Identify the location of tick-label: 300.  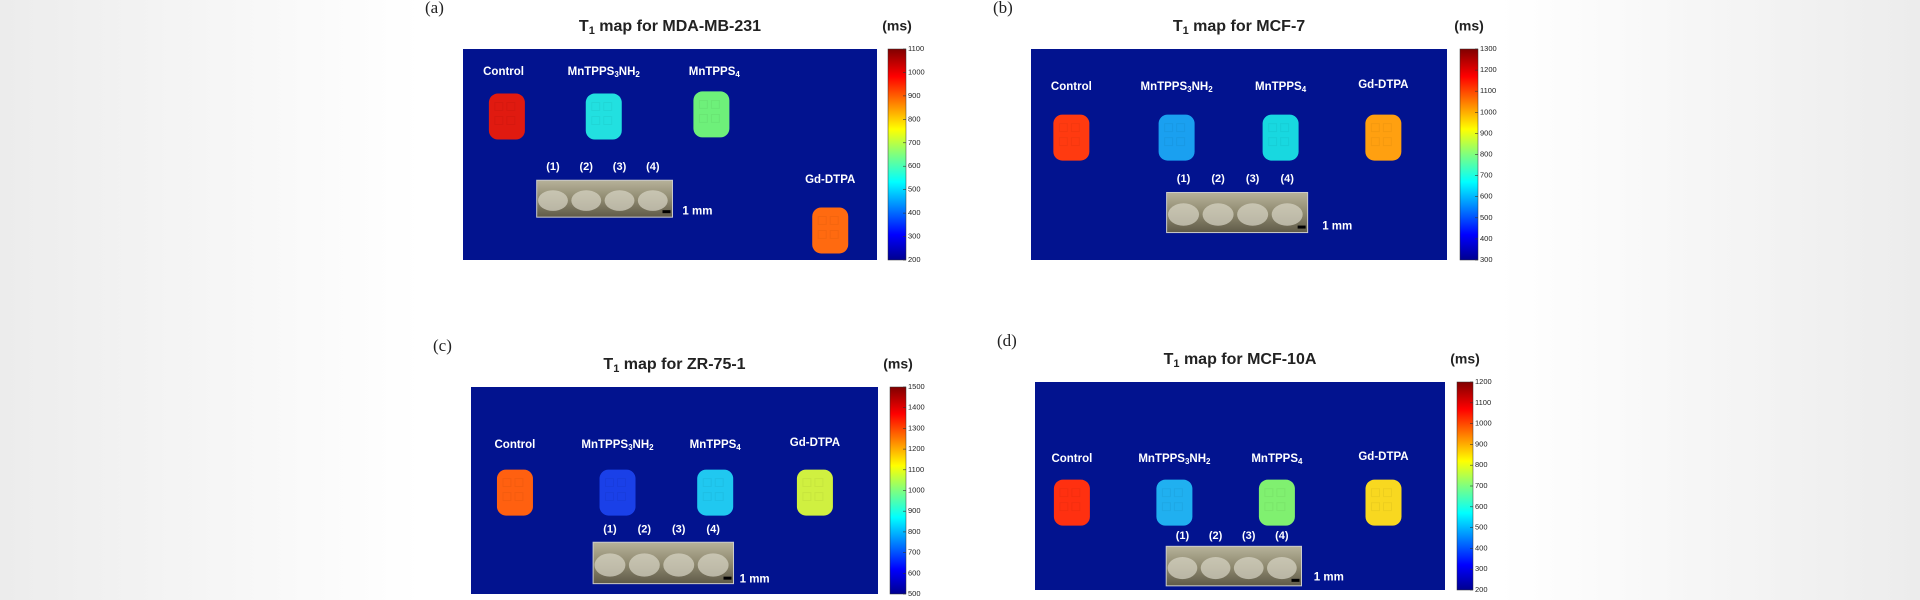
(1481, 568).